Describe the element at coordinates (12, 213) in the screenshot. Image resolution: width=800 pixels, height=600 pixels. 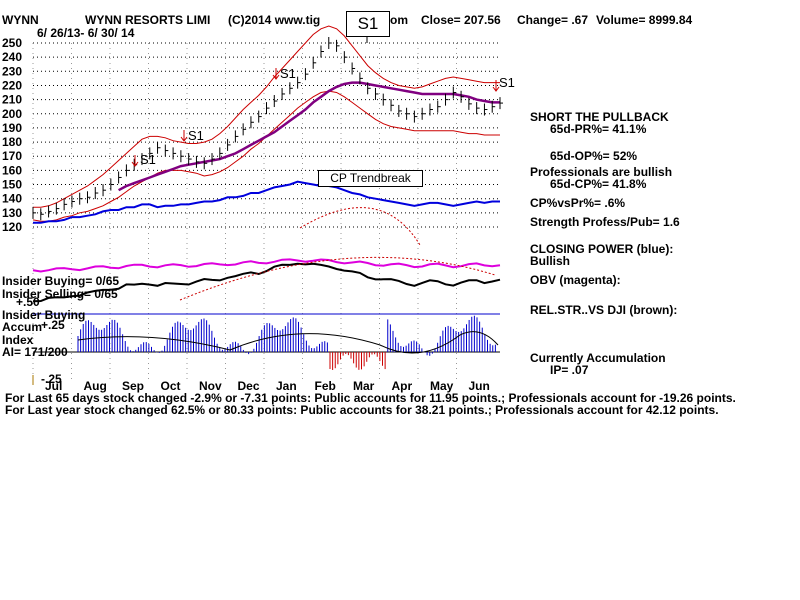
I see `y-tick-label: 130` at that location.